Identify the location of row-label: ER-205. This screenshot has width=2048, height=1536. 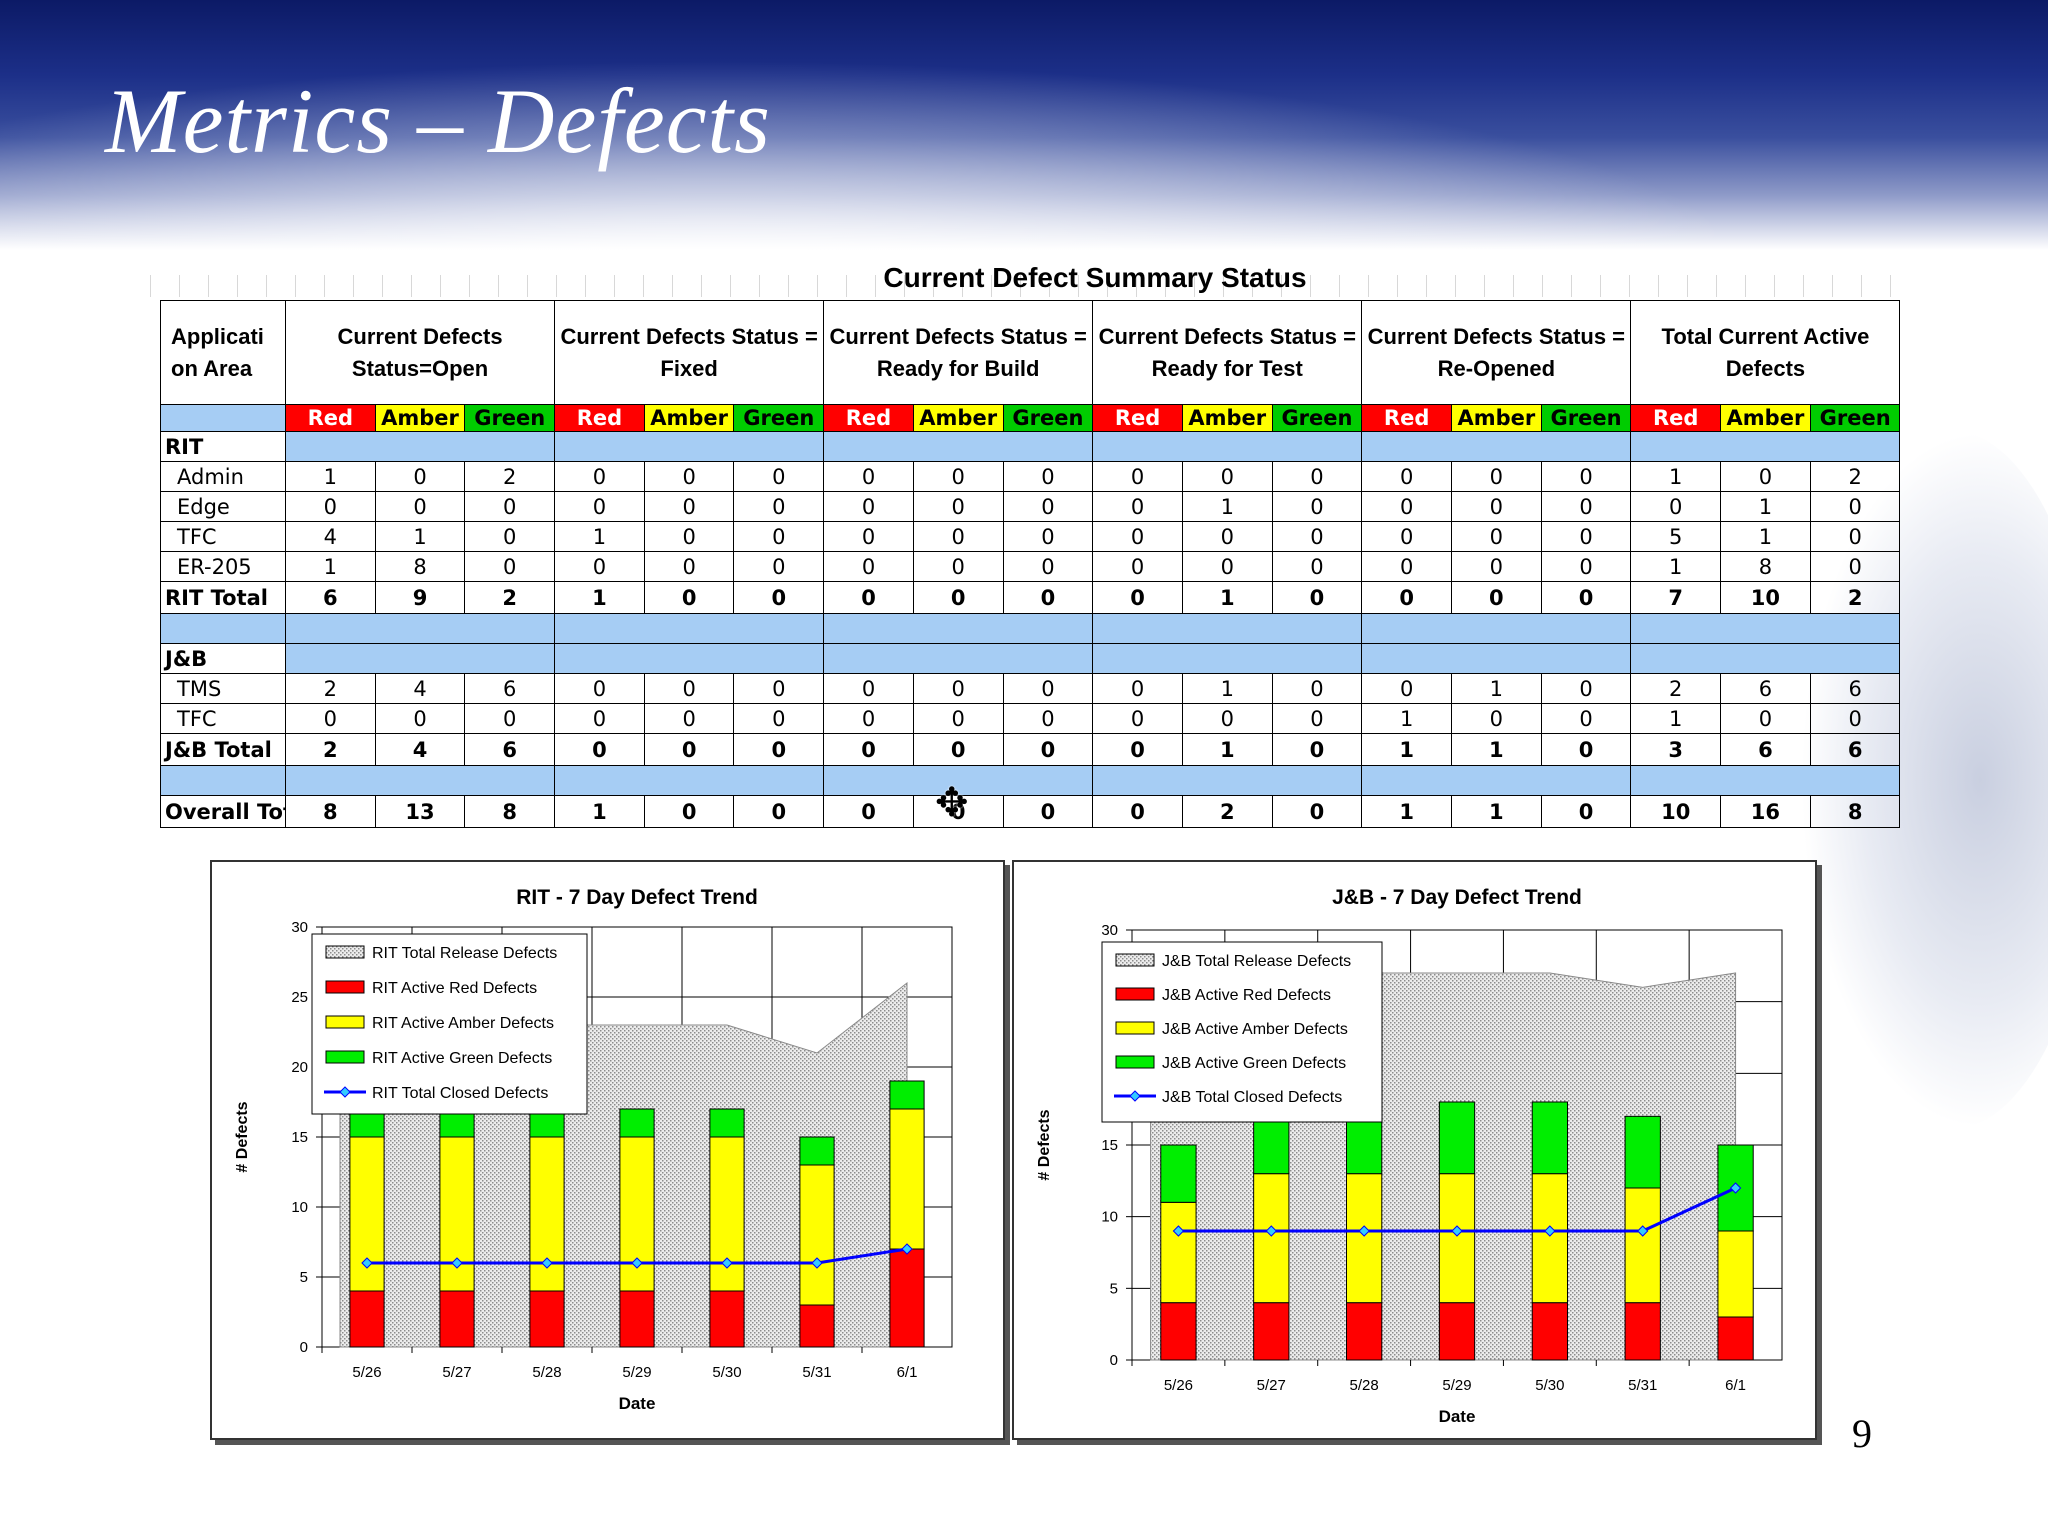
(223, 566).